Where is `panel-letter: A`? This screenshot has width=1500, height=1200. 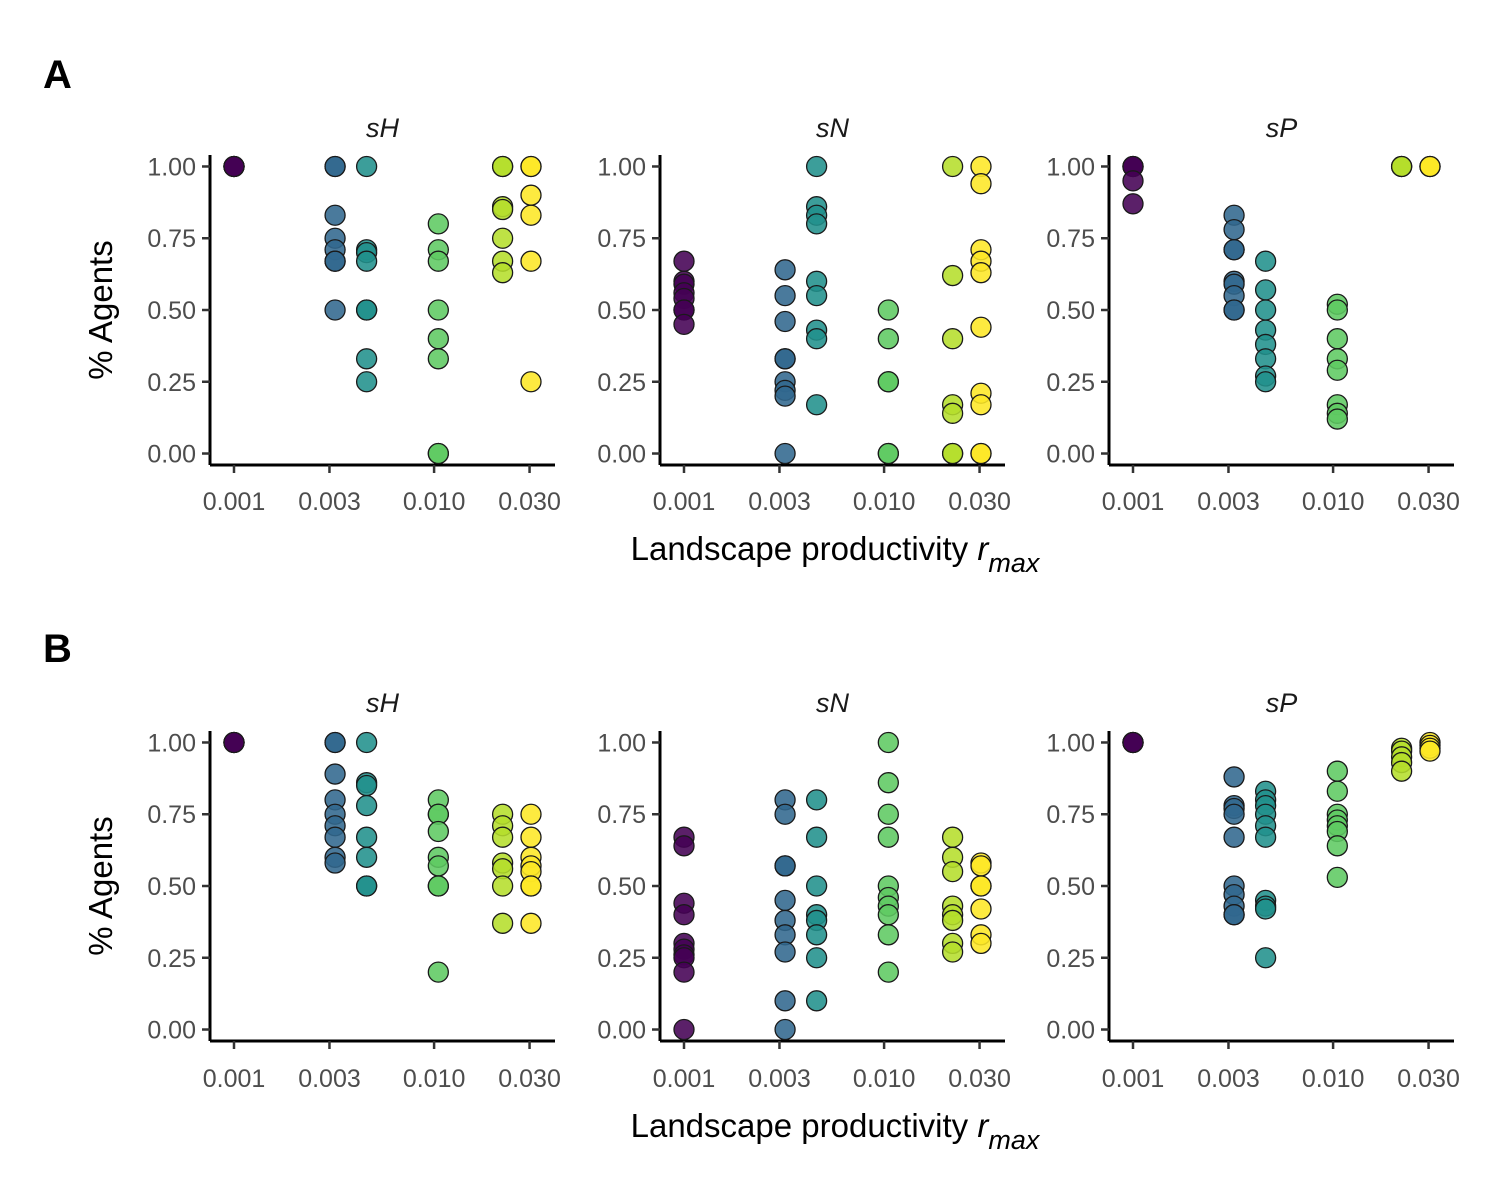
panel-letter: A is located at coordinates (57, 75).